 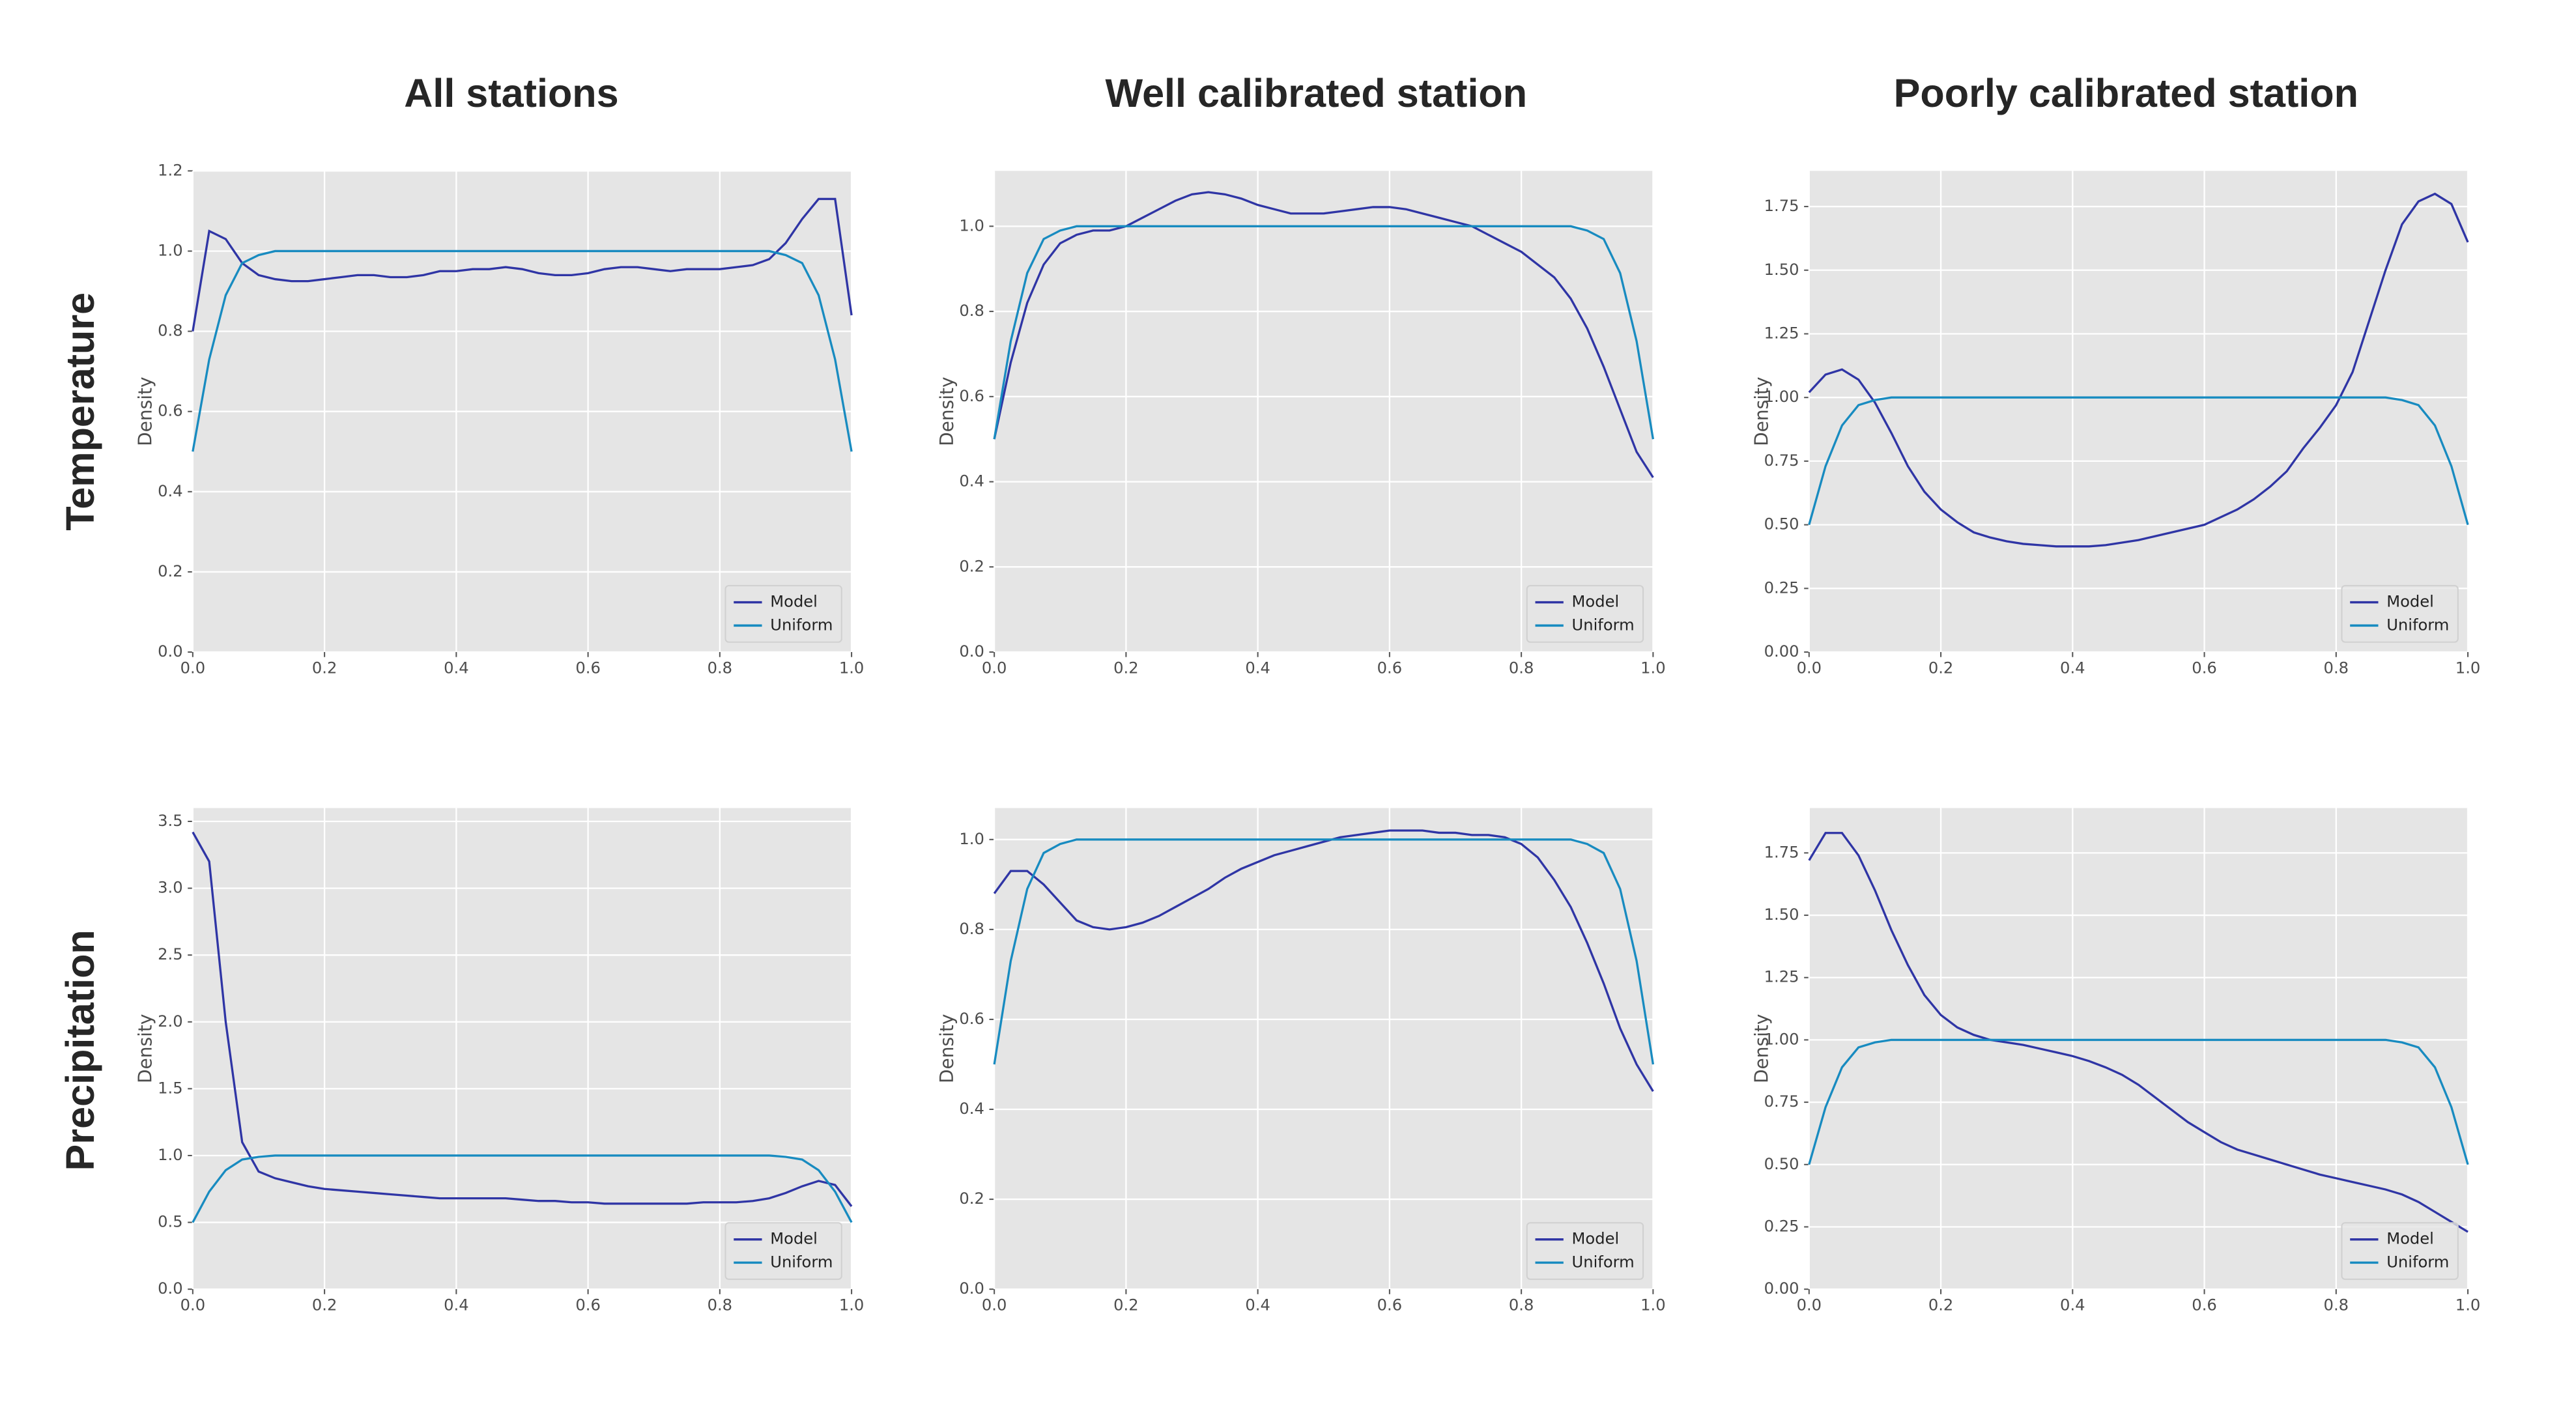 What do you see at coordinates (1781, 333) in the screenshot?
I see `y-tick-label: 1.25` at bounding box center [1781, 333].